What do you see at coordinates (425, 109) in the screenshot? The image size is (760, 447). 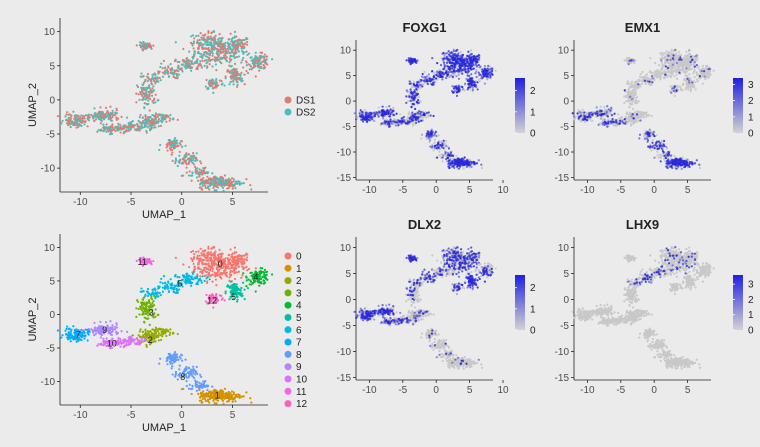 I see `point-cloud` at bounding box center [425, 109].